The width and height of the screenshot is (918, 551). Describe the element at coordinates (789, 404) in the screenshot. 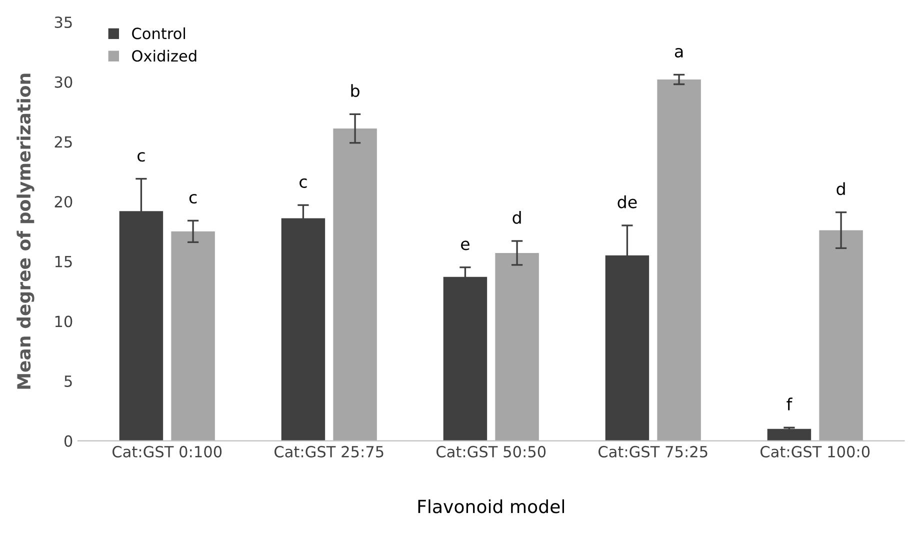

I see `annotation: f` at that location.